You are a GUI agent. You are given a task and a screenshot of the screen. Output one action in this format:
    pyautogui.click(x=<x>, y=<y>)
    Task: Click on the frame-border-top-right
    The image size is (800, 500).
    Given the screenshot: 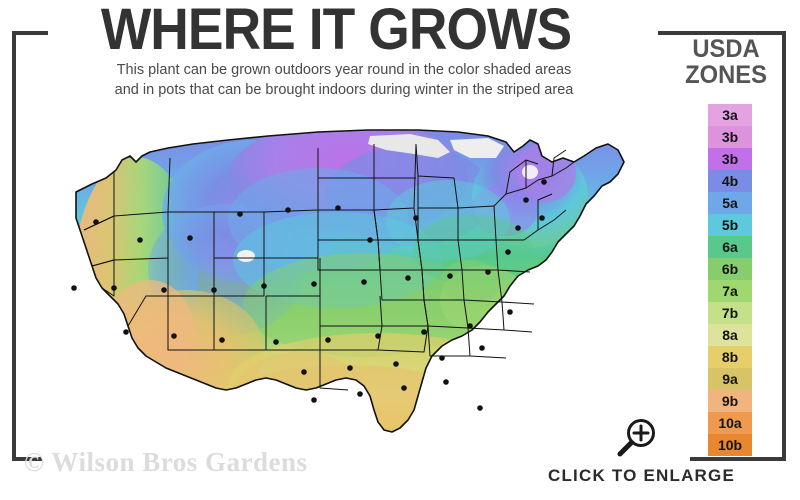 What is the action you would take?
    pyautogui.click(x=722, y=33)
    